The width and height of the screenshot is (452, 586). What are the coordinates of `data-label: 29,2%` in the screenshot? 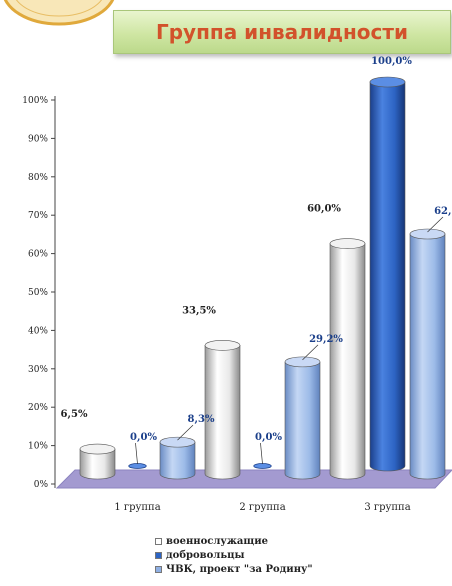 It's located at (326, 339).